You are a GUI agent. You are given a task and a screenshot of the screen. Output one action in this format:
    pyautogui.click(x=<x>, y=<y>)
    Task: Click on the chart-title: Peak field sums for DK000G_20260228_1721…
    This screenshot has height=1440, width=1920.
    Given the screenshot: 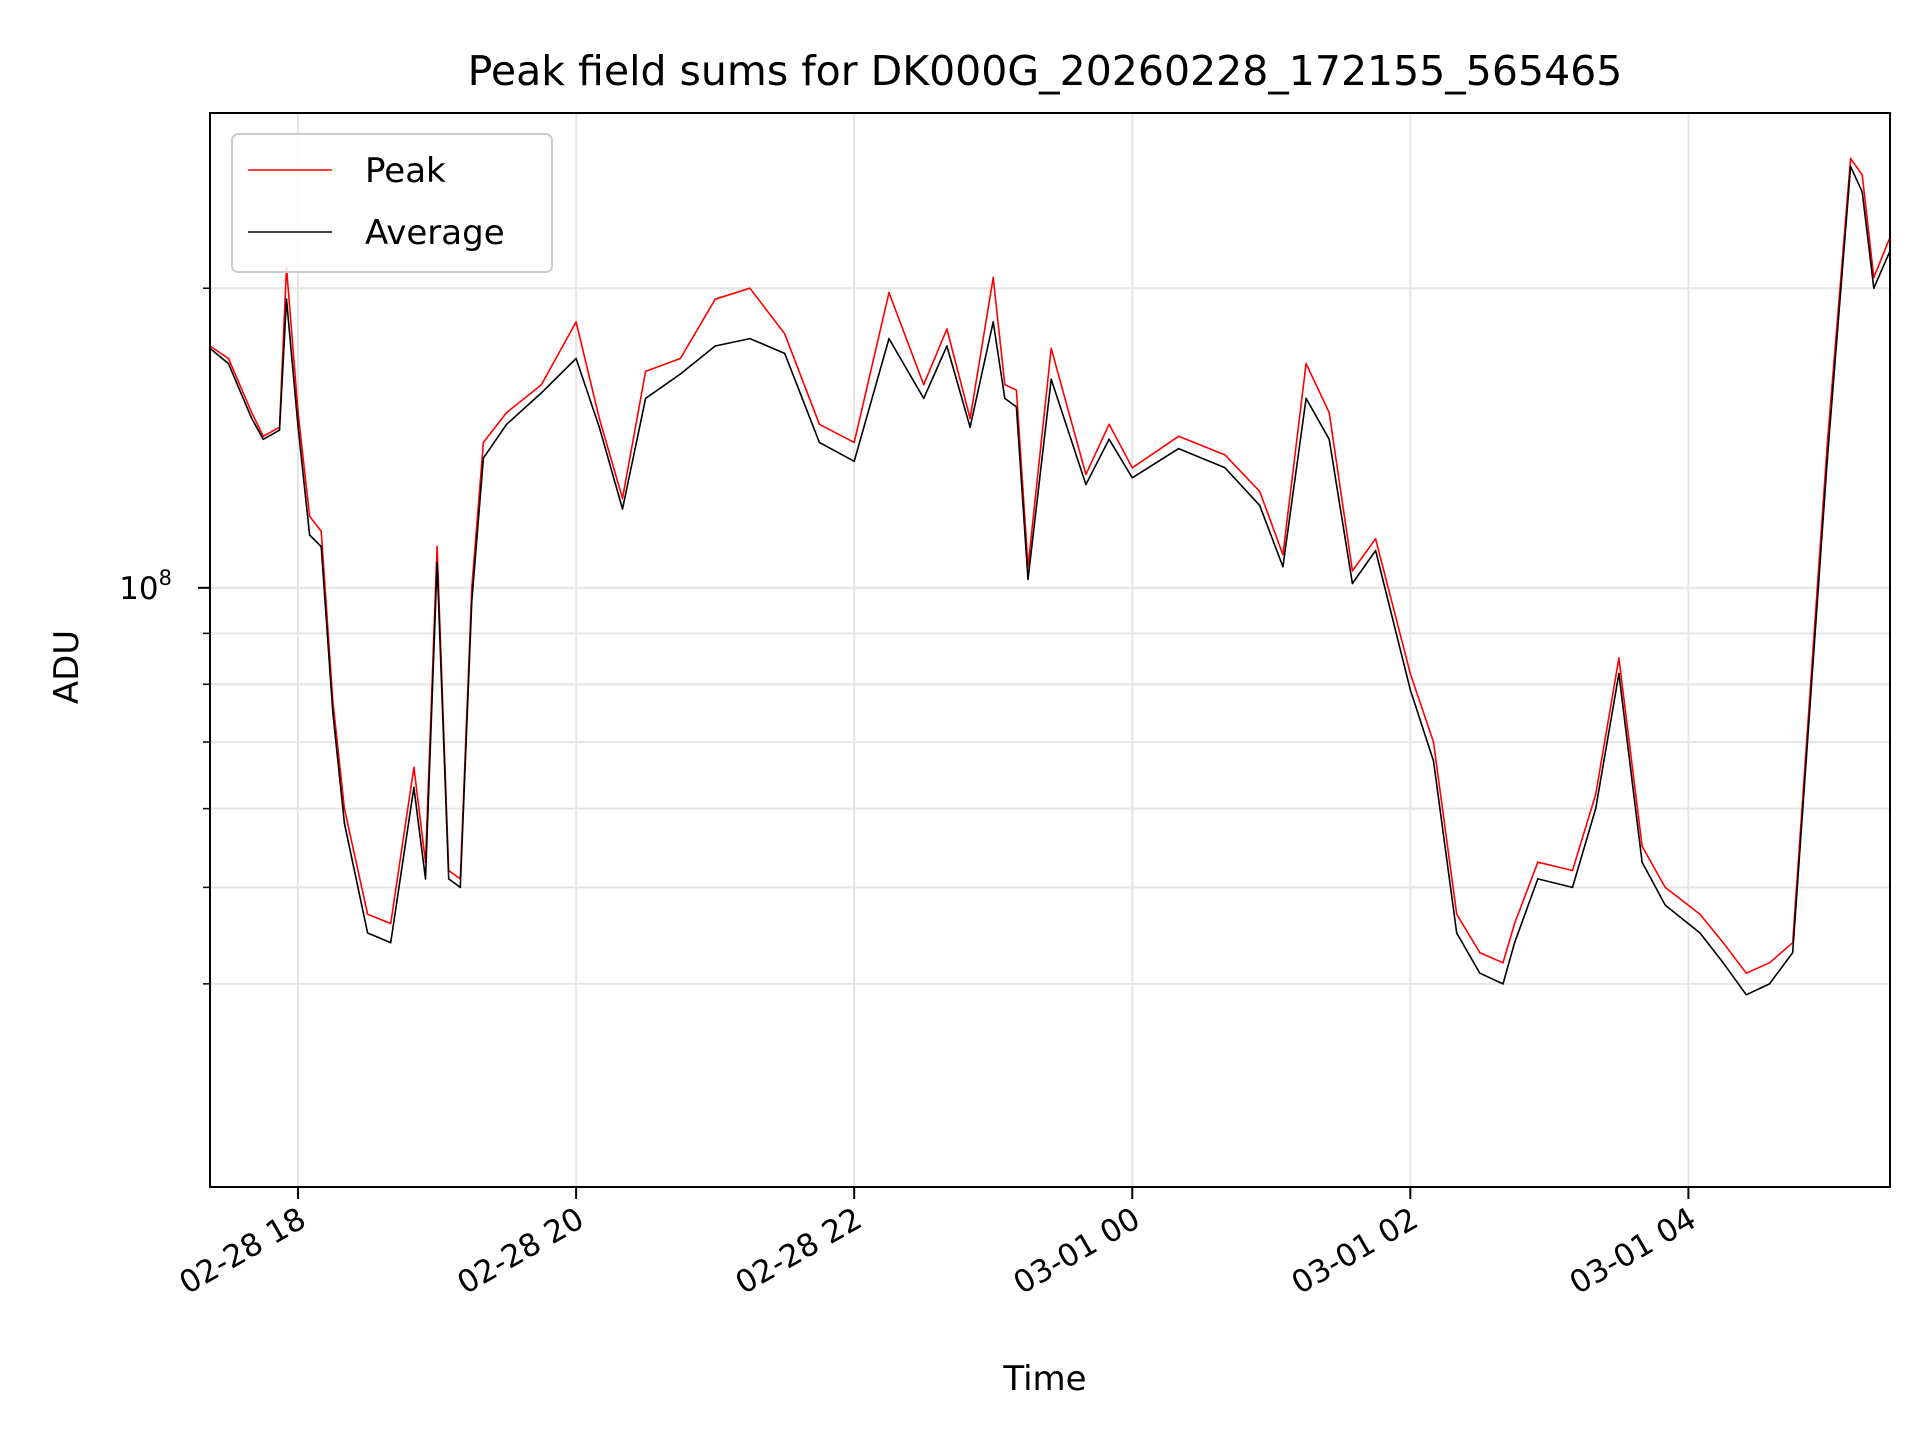 What is the action you would take?
    pyautogui.click(x=1045, y=71)
    